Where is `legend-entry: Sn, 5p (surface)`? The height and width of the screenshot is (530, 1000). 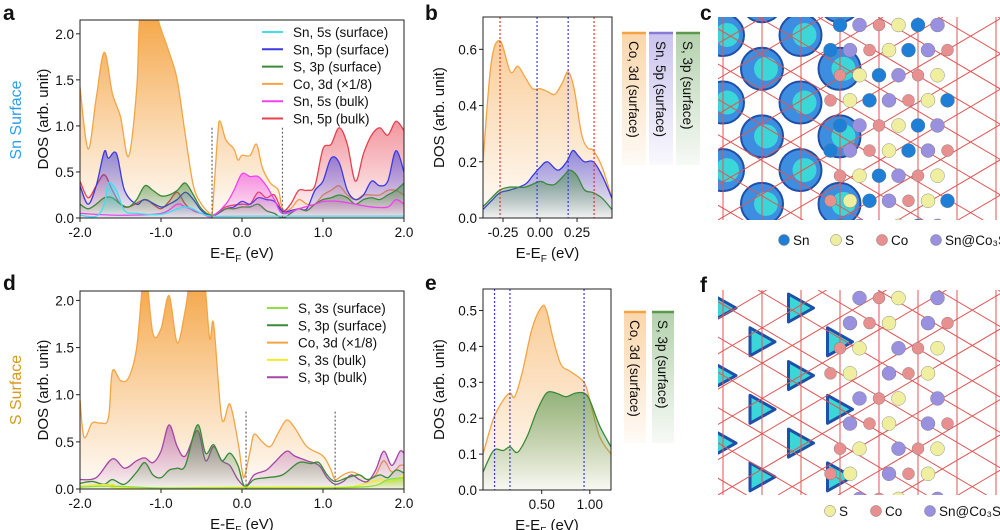
legend-entry: Sn, 5p (surface) is located at coordinates (660, 89).